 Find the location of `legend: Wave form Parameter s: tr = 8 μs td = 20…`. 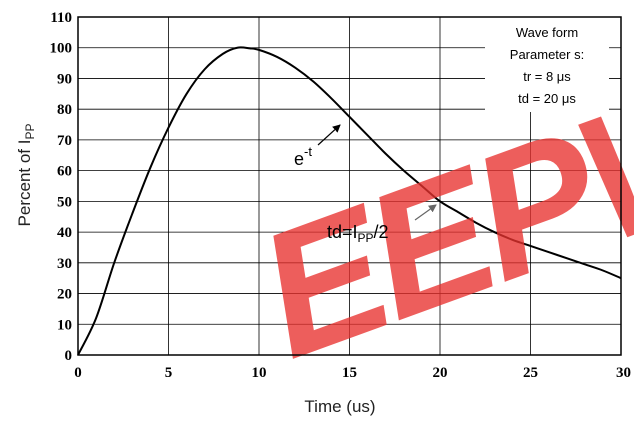

legend: Wave form Parameter s: tr = 8 μs td = 20… is located at coordinates (547, 64).